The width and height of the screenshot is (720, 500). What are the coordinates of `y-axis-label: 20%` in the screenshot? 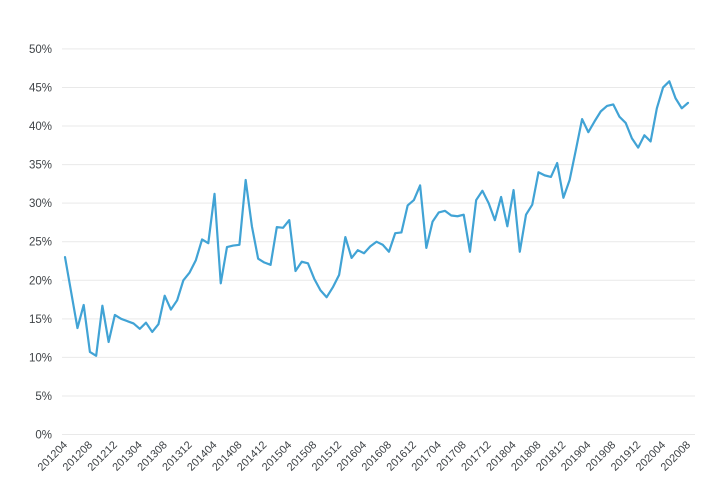 It's located at (40, 281).